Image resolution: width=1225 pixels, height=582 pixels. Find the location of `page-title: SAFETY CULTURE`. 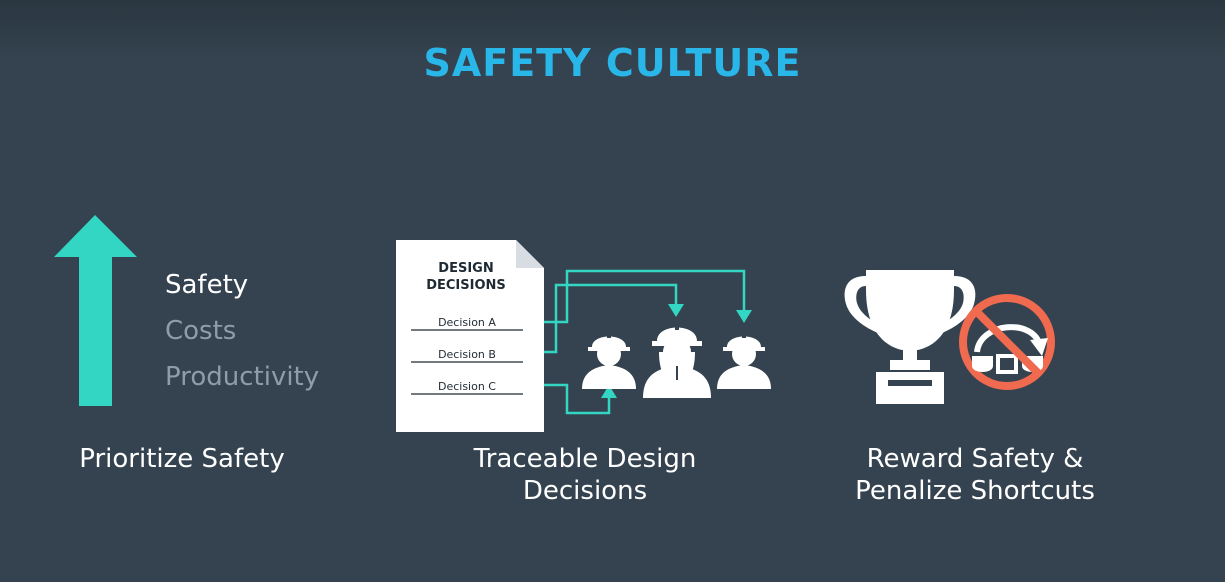

page-title: SAFETY CULTURE is located at coordinates (612, 63).